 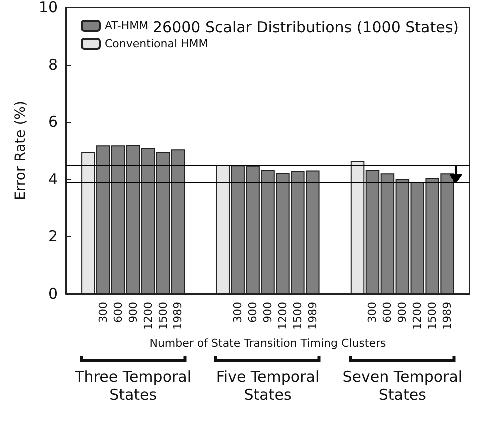 What do you see at coordinates (53, 237) in the screenshot?
I see `y-tick-label: 2` at bounding box center [53, 237].